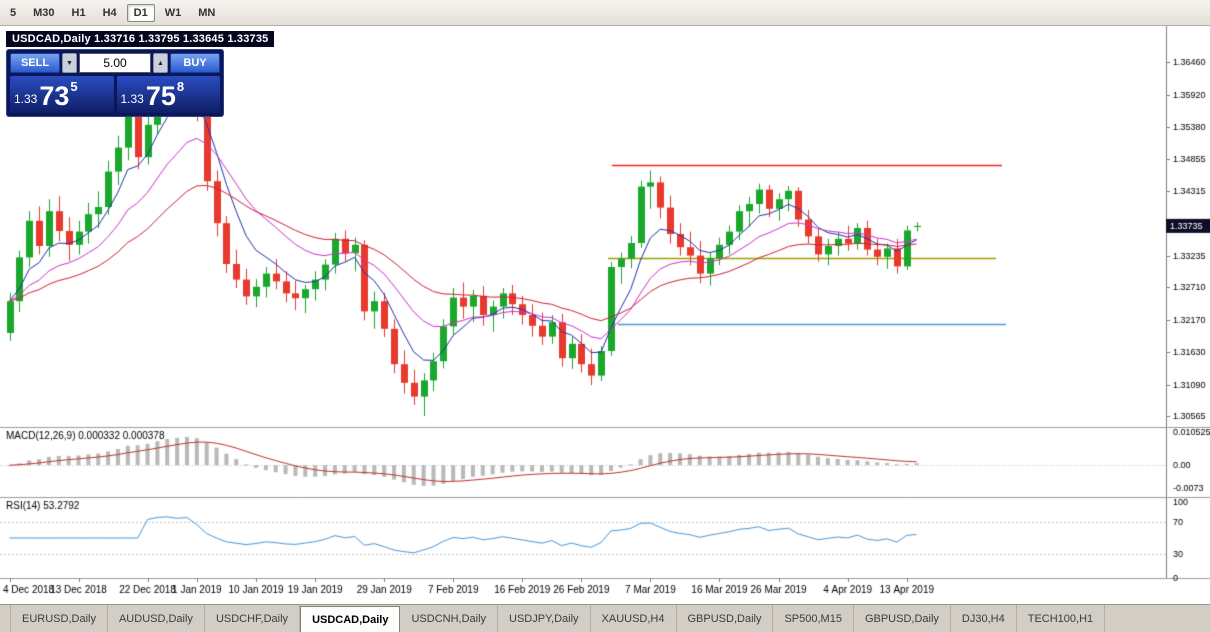  I want to click on volume-input, so click(115, 63).